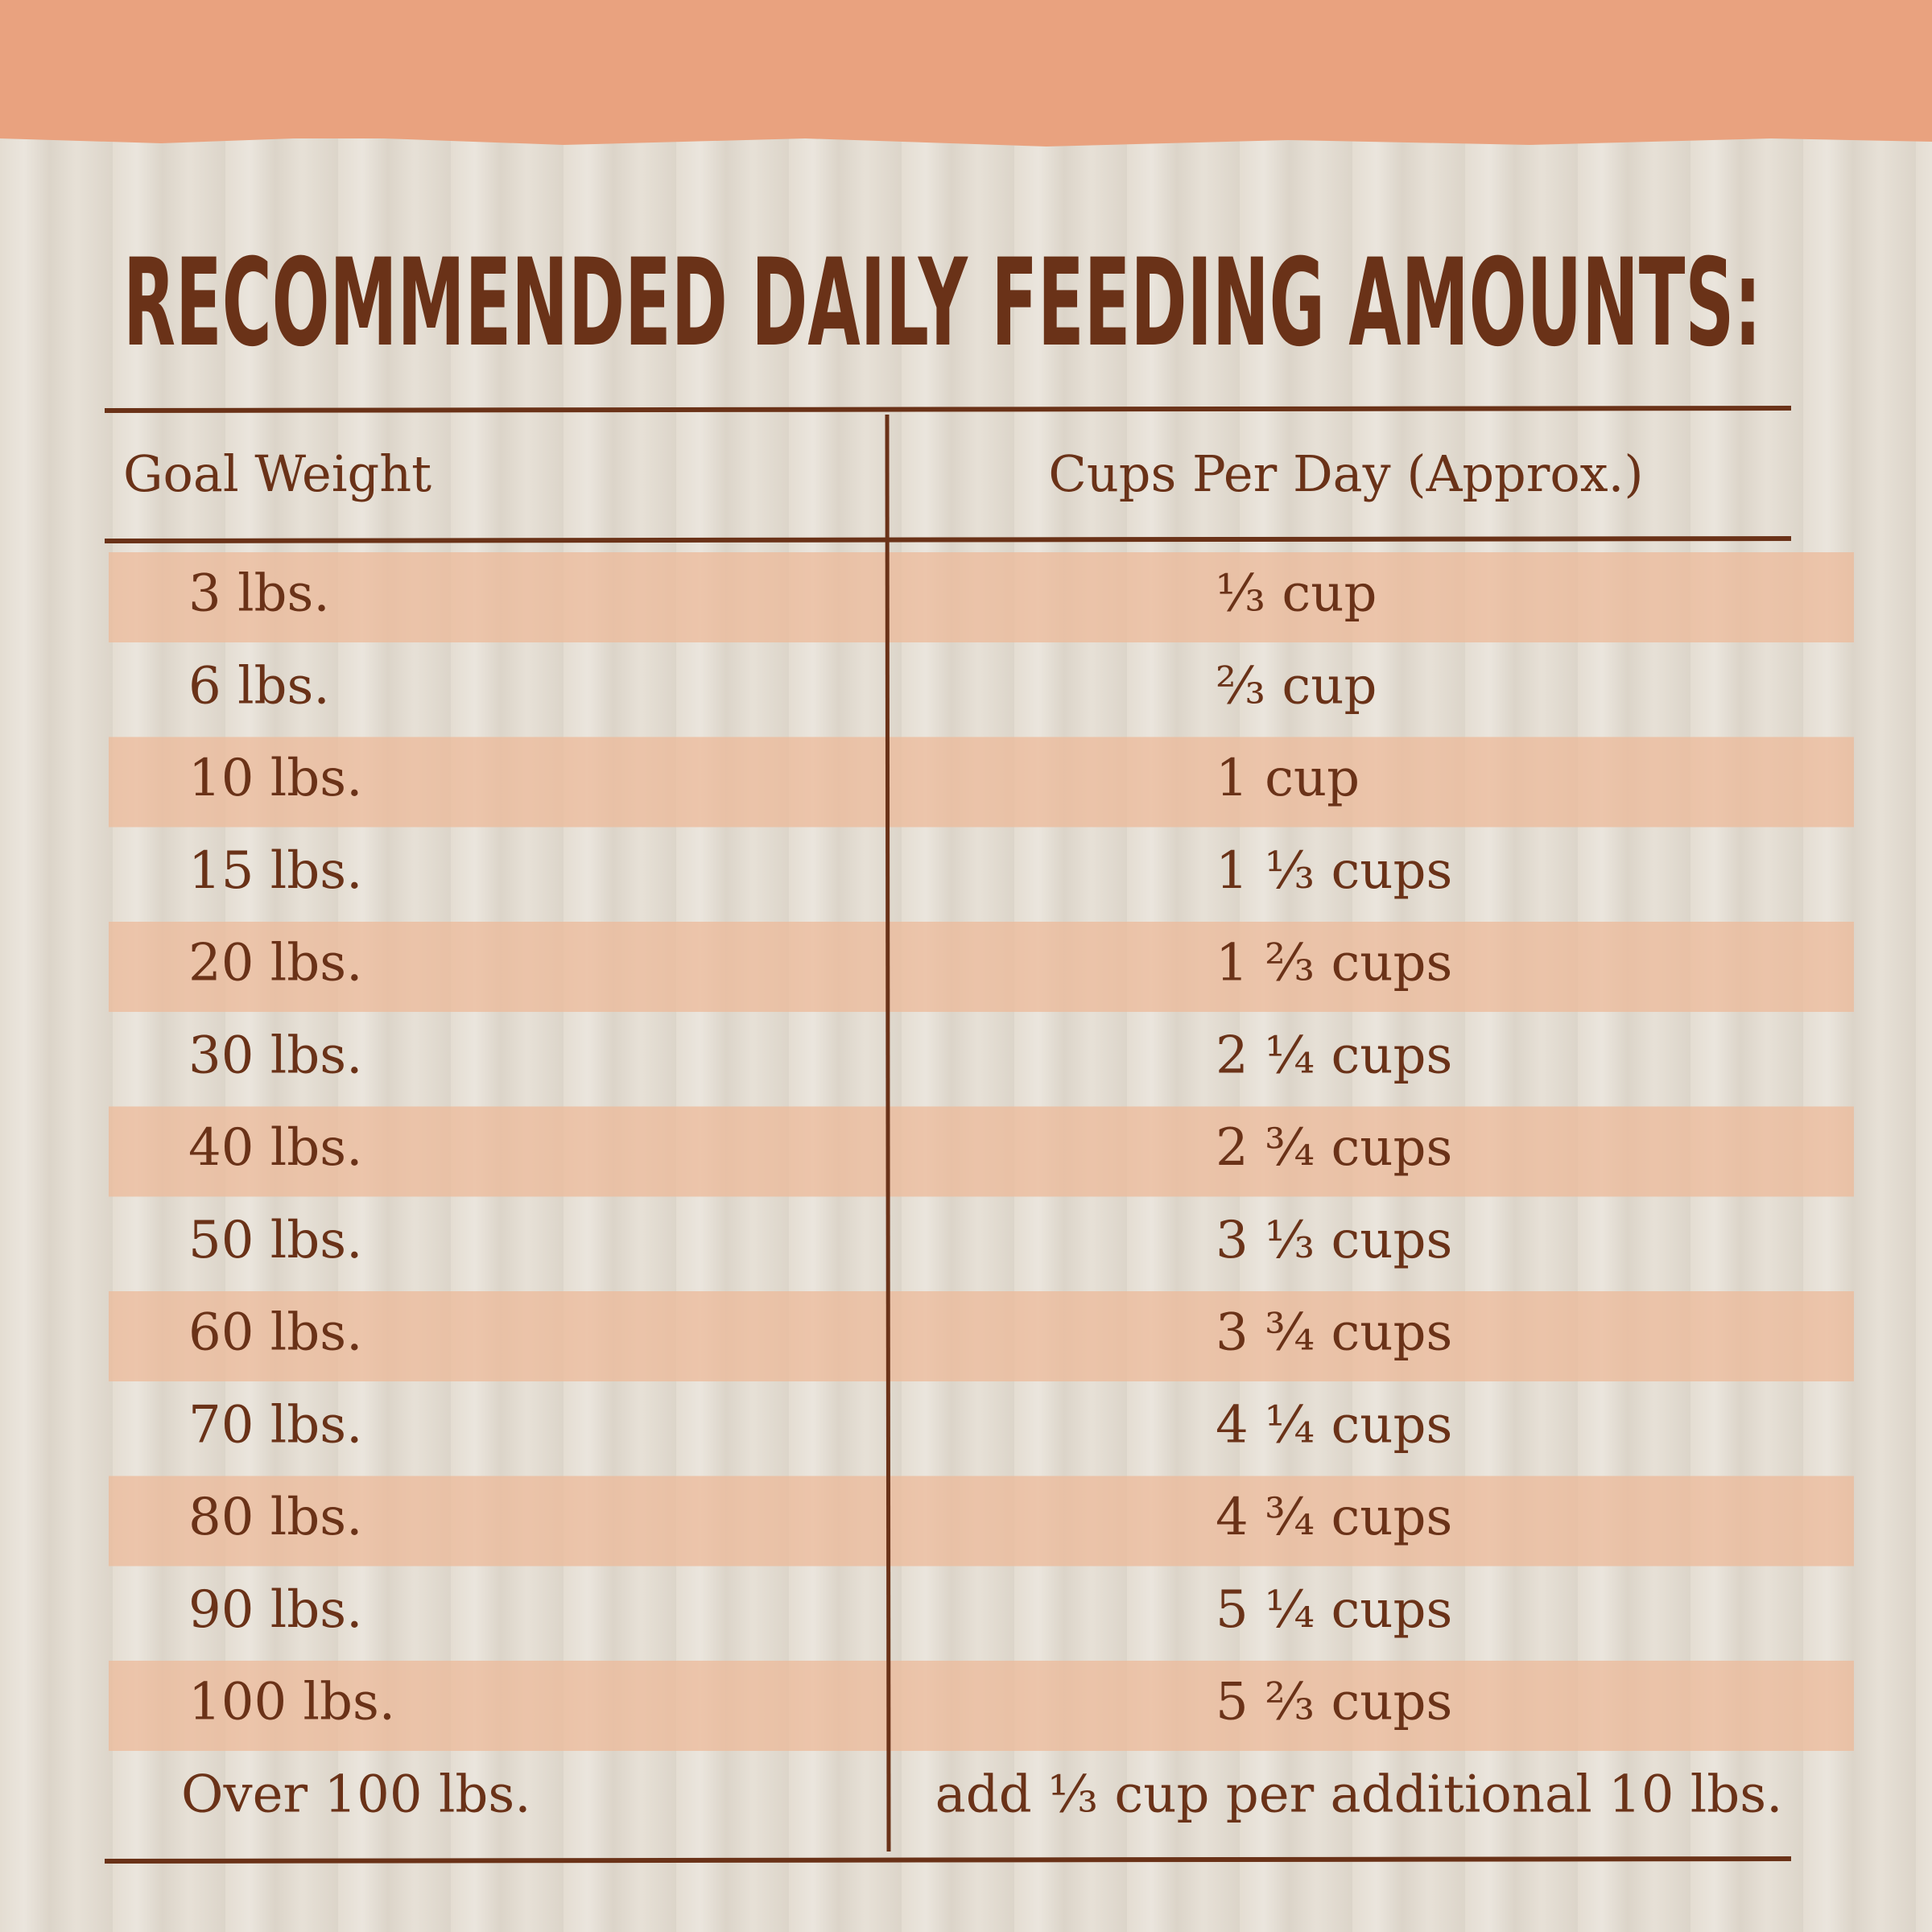 The height and width of the screenshot is (1932, 1932). What do you see at coordinates (1334, 1610) in the screenshot?
I see `cups-cell: 5 ¼ cups` at bounding box center [1334, 1610].